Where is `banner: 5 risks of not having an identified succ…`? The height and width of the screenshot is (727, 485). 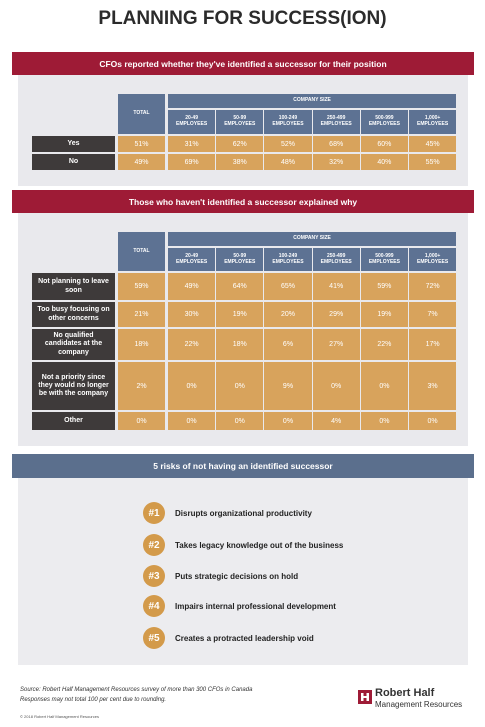 banner: 5 risks of not having an identified succ… is located at coordinates (243, 466).